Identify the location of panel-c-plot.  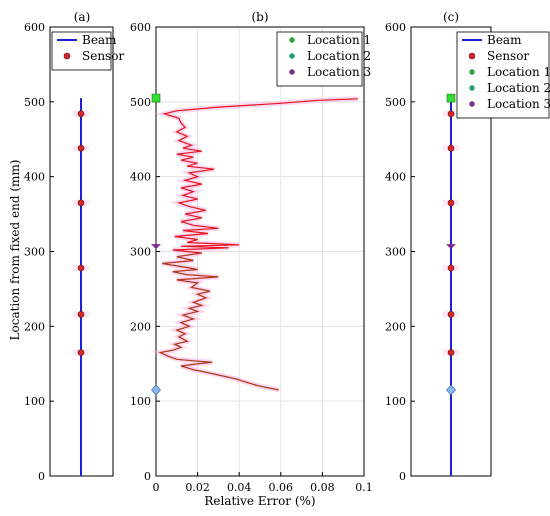
(451, 284).